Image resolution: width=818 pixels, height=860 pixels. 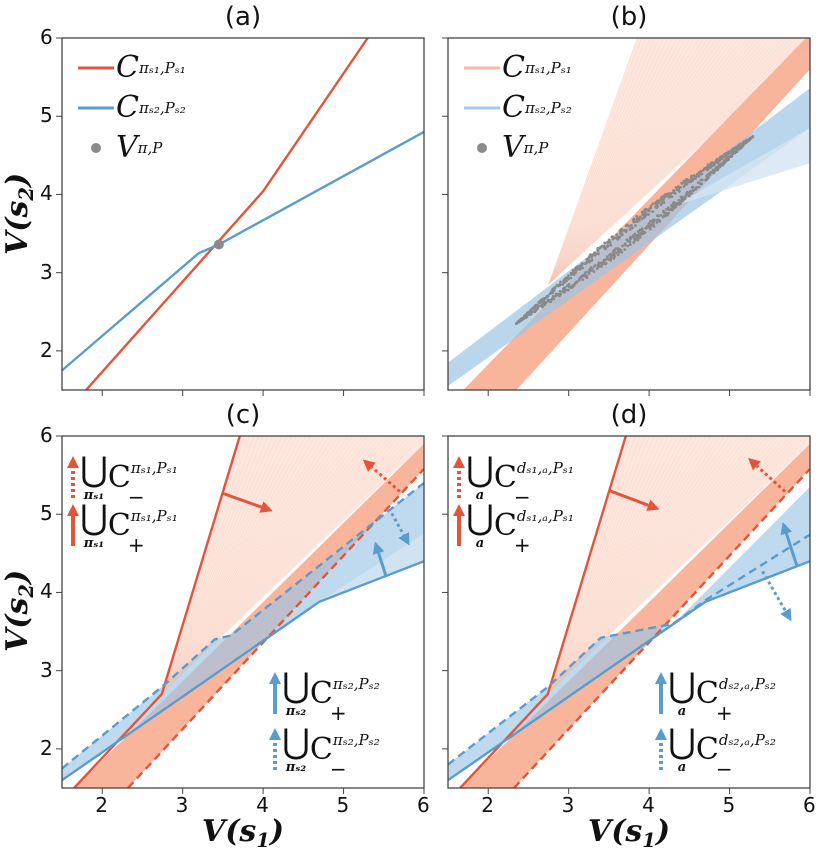 What do you see at coordinates (522, 544) in the screenshot?
I see `set-subscript: +` at bounding box center [522, 544].